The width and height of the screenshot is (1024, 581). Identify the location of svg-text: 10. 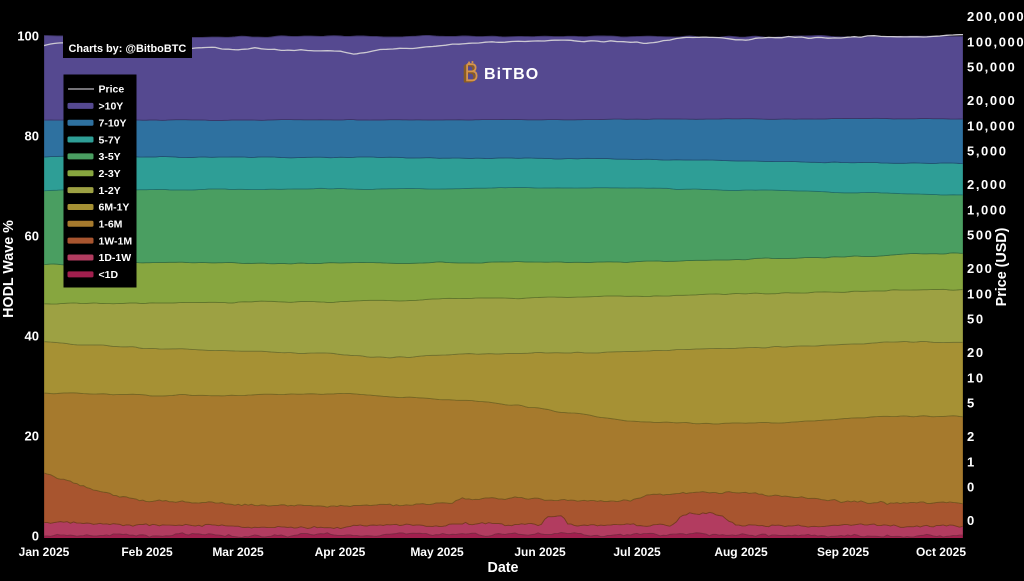
(976, 377).